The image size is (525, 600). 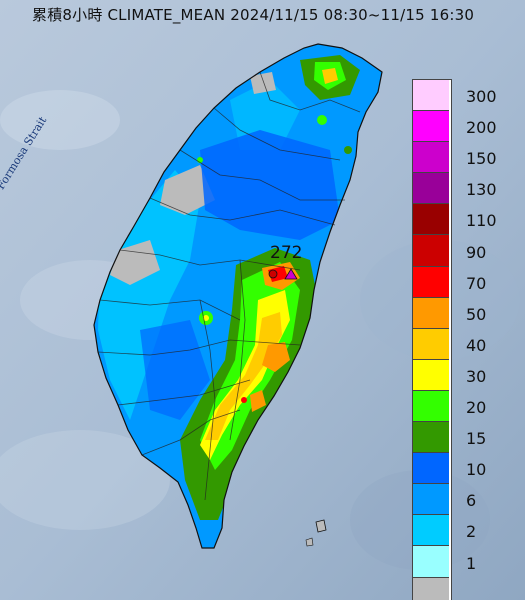 I want to click on peak-station-marker, so click(x=273, y=274).